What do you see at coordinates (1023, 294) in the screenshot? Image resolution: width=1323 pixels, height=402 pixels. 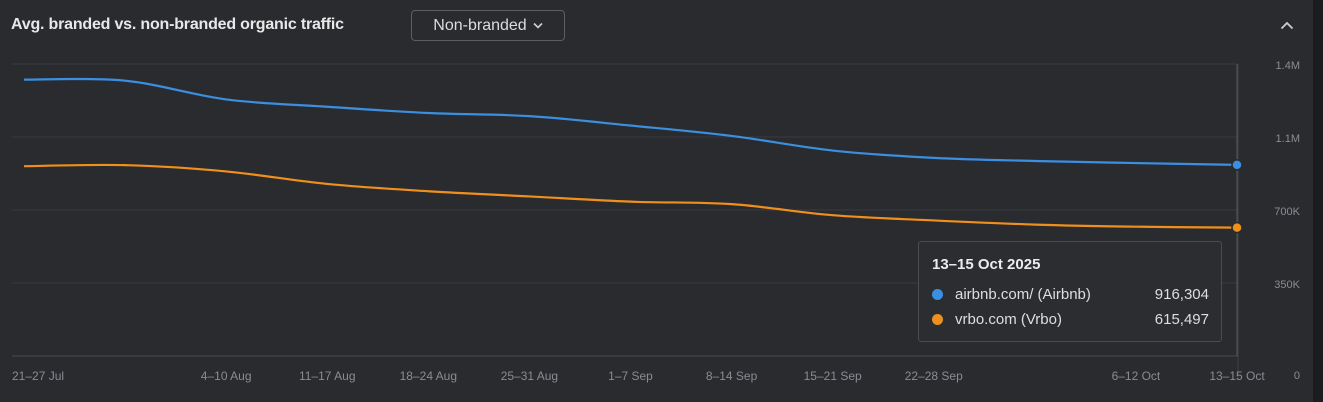 I see `tooltip-series-name: airbnb.com/ (Airbnb)` at bounding box center [1023, 294].